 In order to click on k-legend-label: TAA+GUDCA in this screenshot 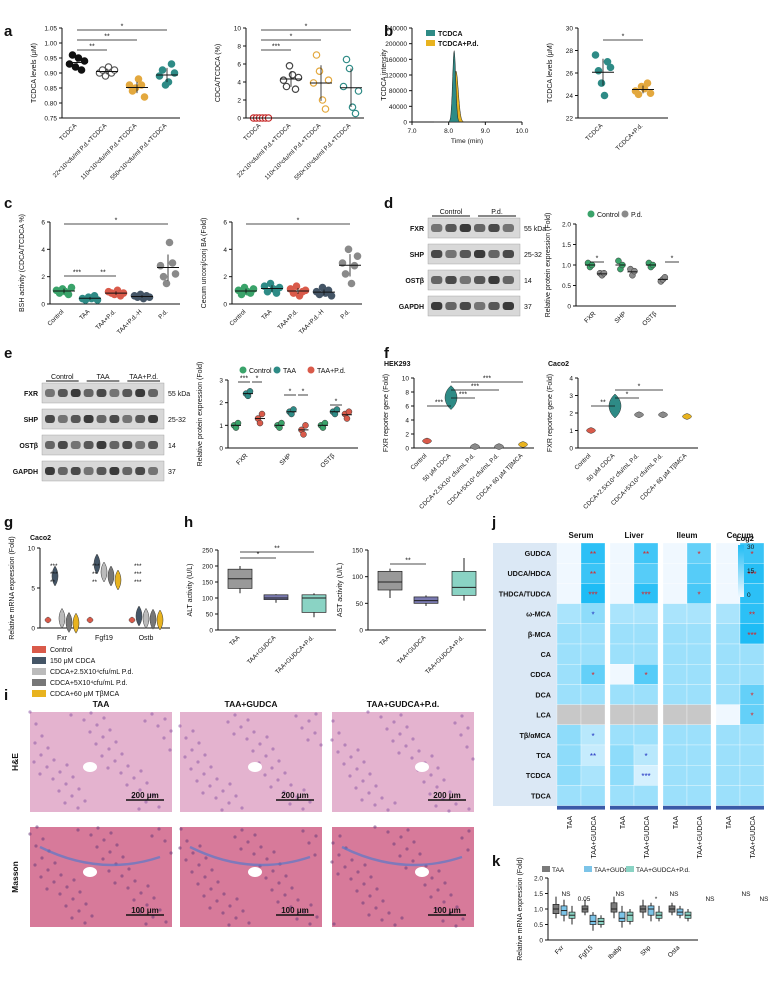, I will do `click(614, 870)`.